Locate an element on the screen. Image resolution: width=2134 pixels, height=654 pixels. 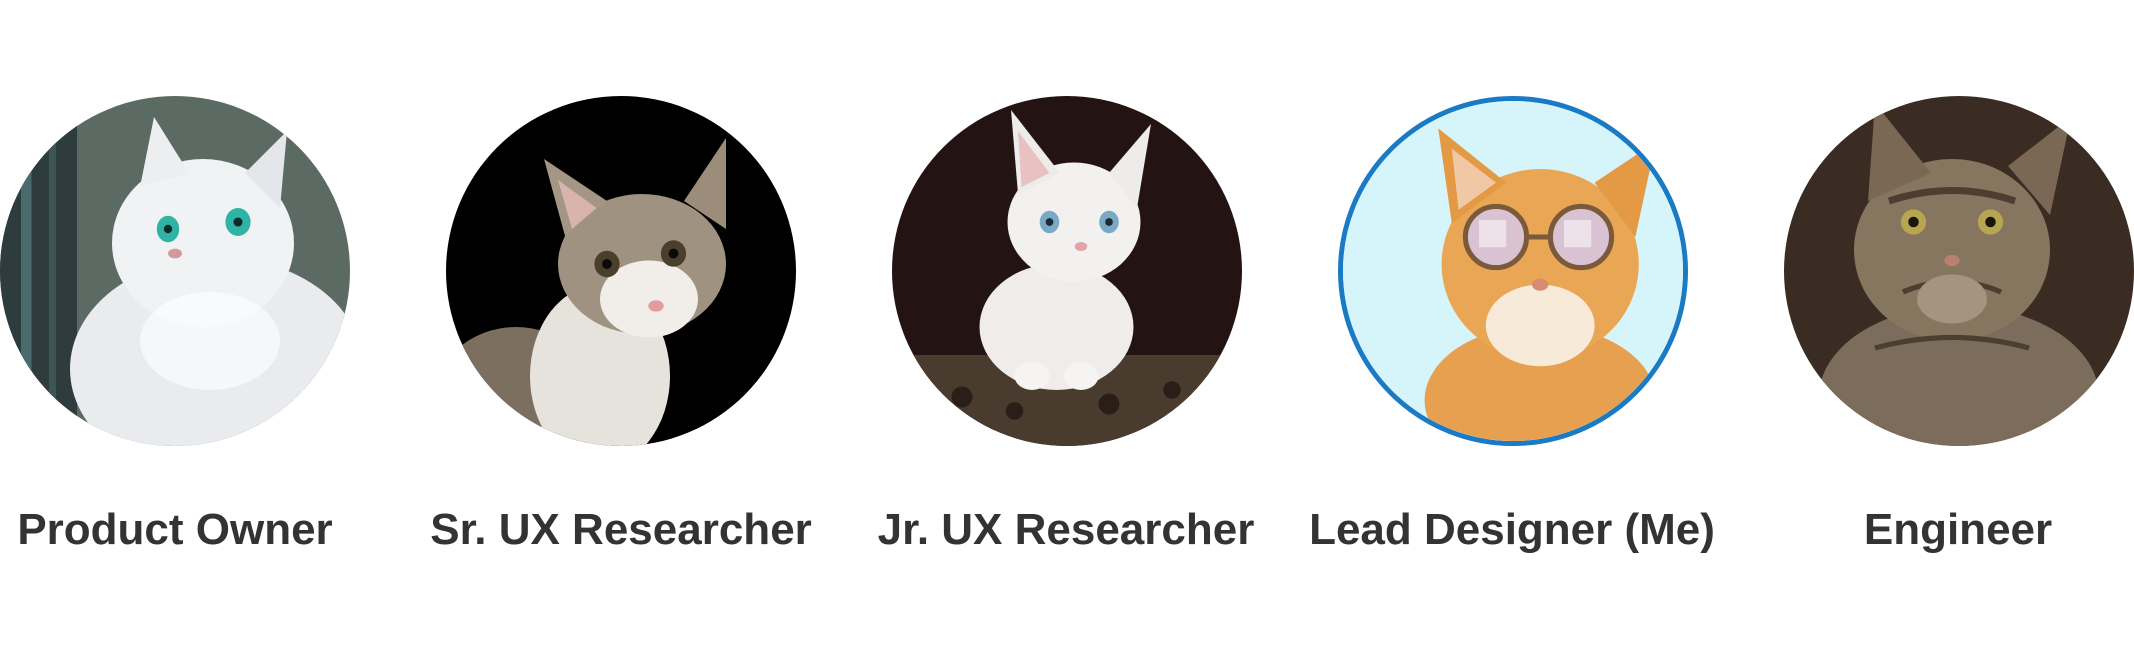
member-role-label: Jr. UX Researcher is located at coordinates (1066, 529).